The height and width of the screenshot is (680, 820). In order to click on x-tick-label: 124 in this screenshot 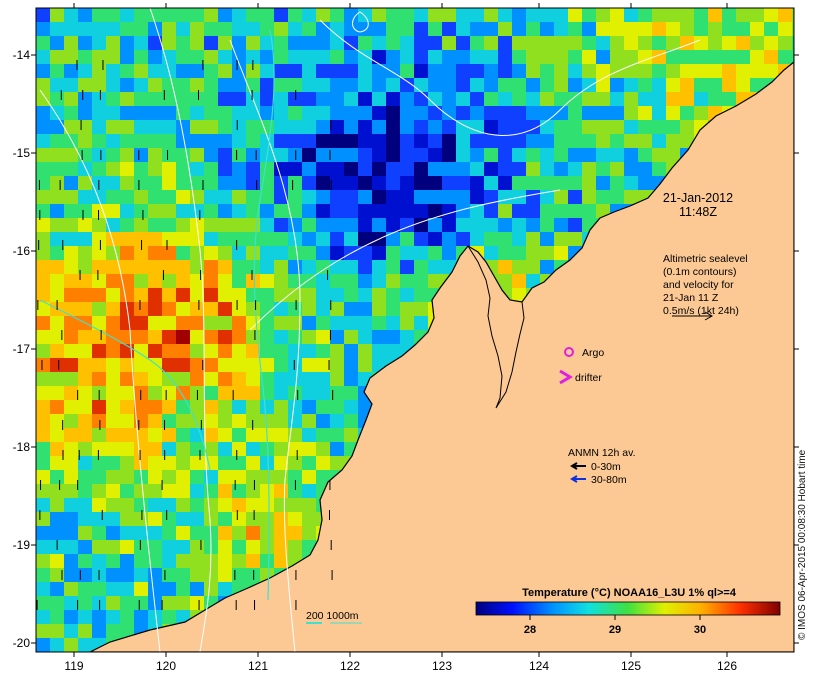, I will do `click(539, 666)`.